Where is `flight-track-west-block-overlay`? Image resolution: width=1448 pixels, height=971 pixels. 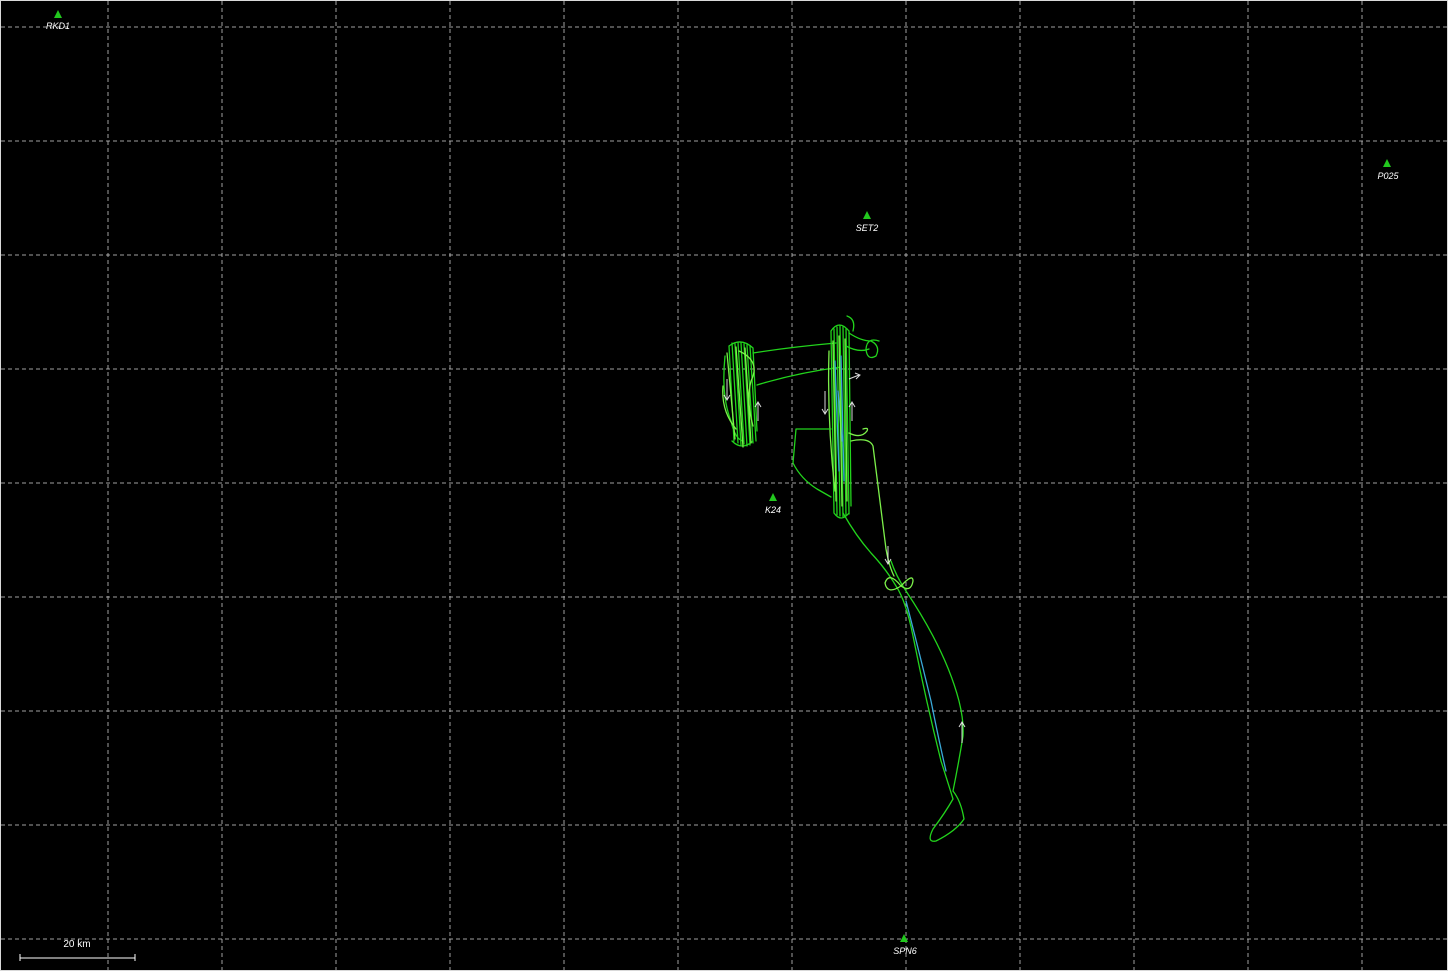
flight-track-west-block-overlay is located at coordinates (738, 397).